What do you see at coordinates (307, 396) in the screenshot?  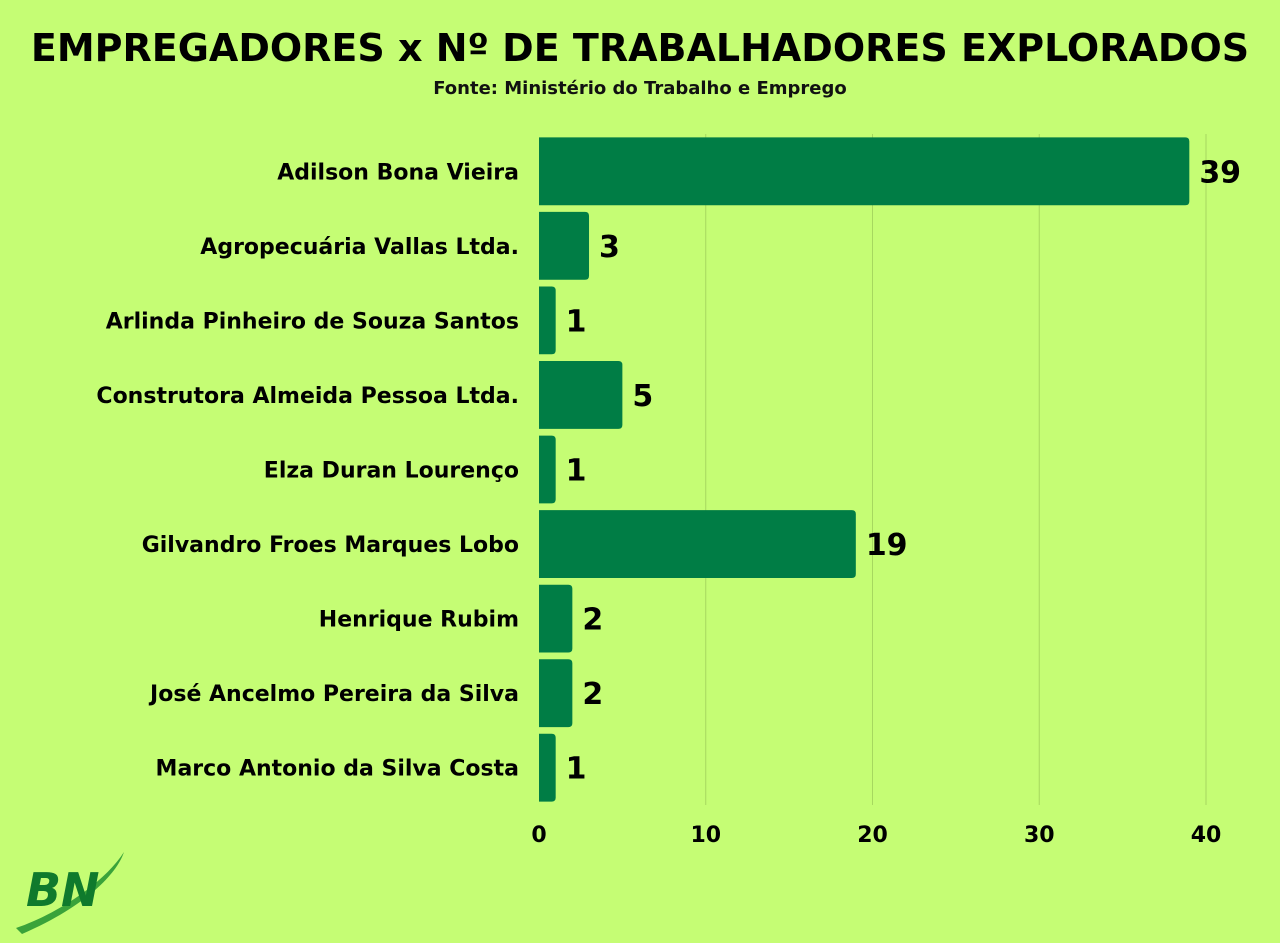 I see `category-label: Construtora Almeida Pessoa Ltda.` at bounding box center [307, 396].